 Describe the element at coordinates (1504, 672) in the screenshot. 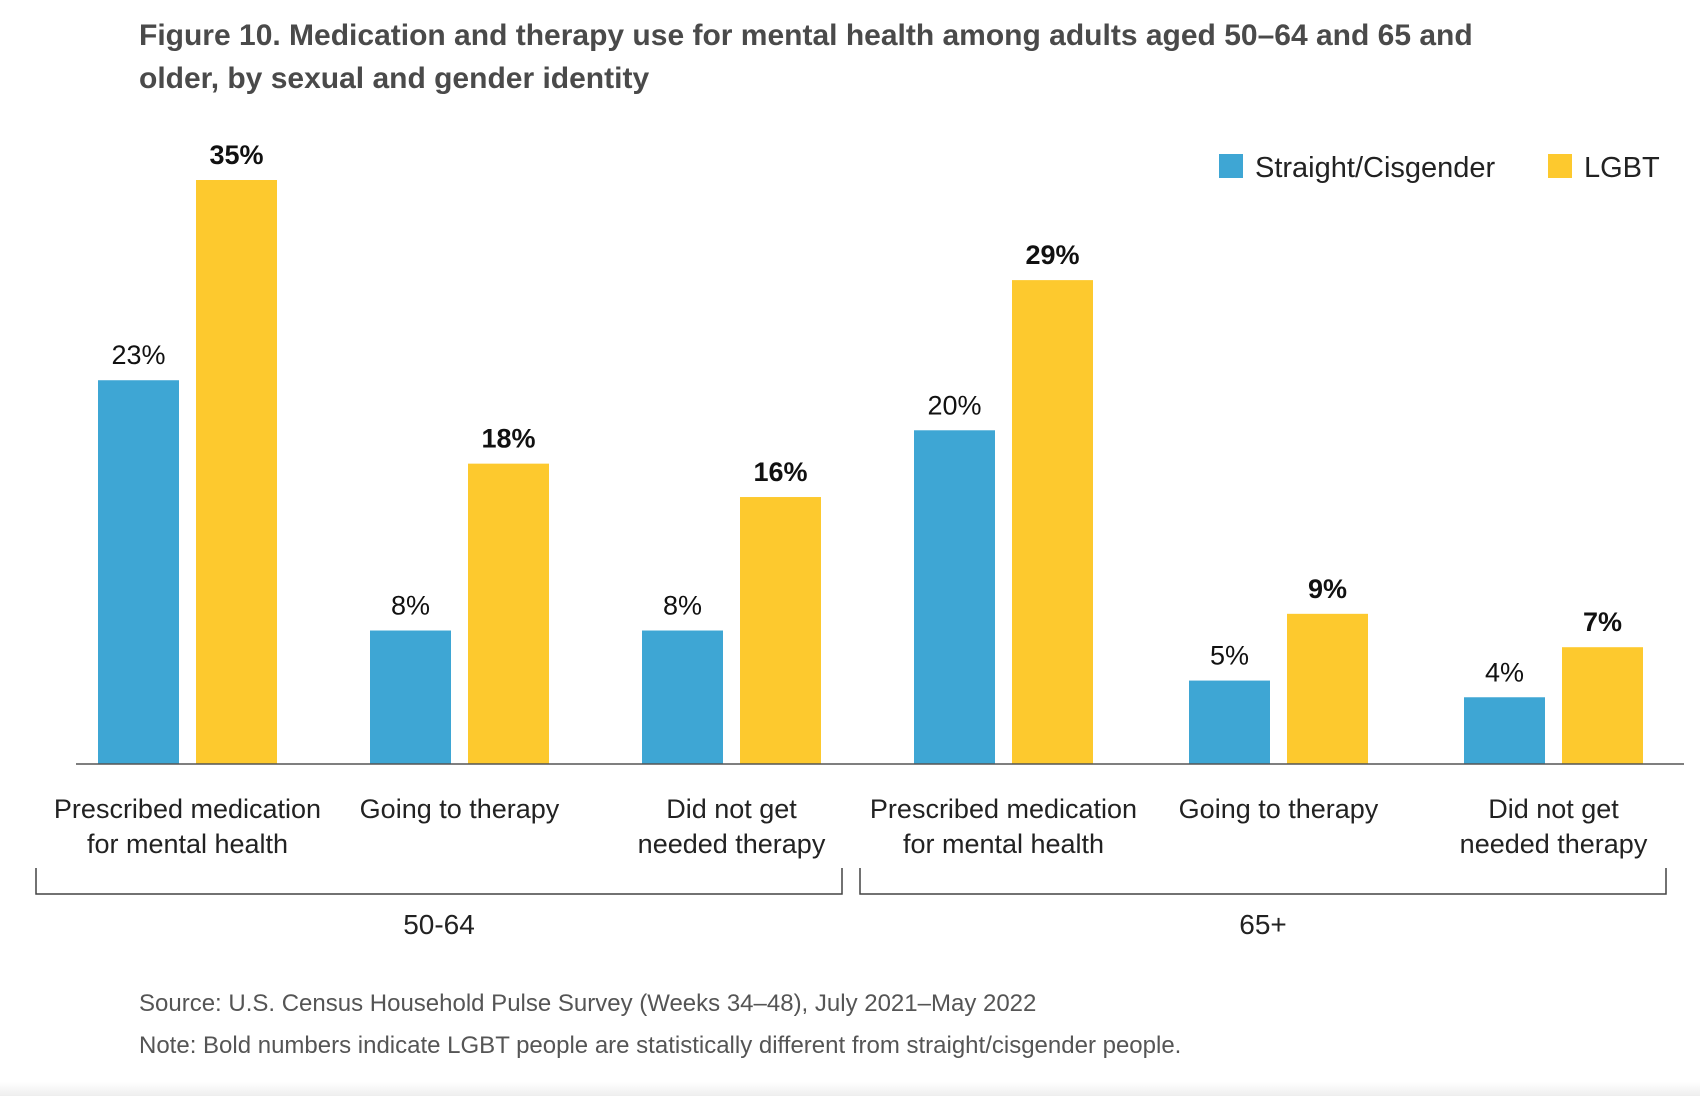

I see `data-label: 4%` at that location.